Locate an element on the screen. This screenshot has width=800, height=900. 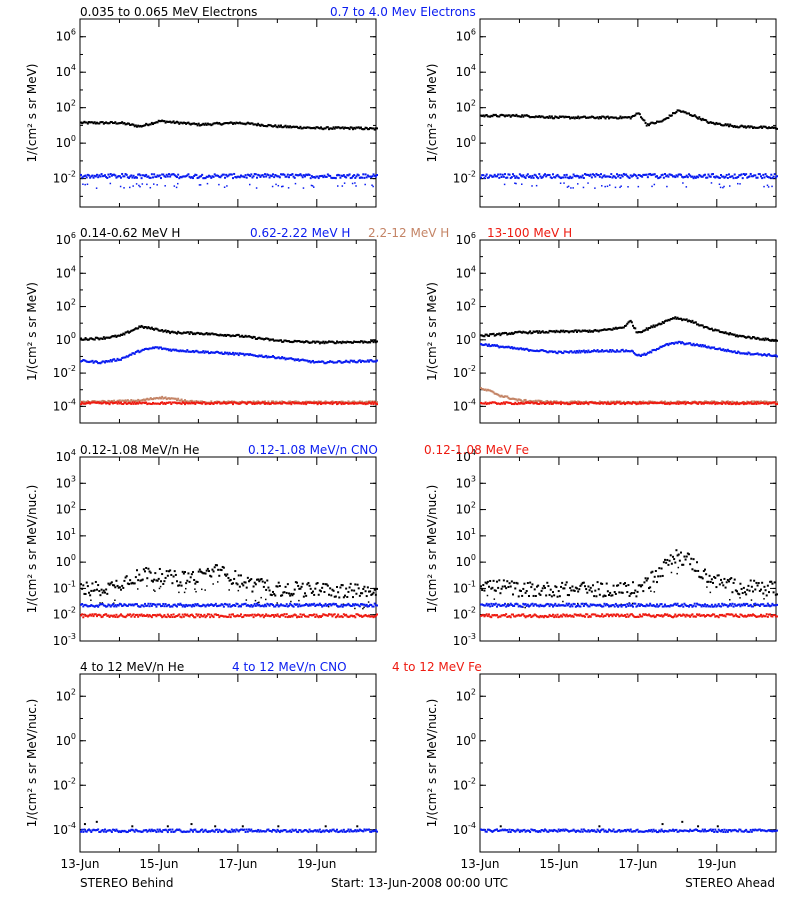
series-black is located at coordinates (229, 334).